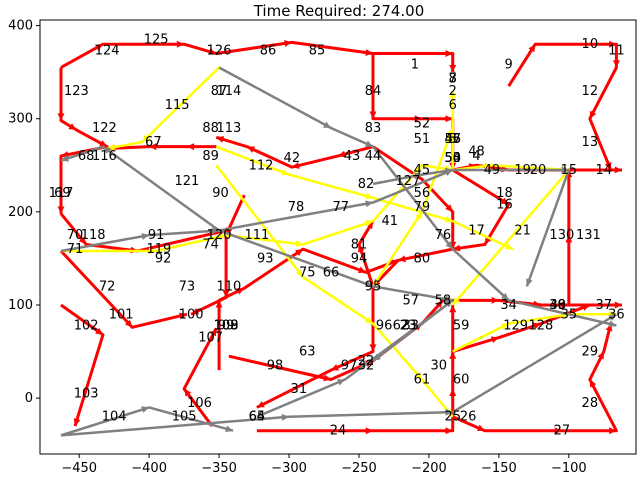  Describe the element at coordinates (557, 305) in the screenshot. I see `node-label: 40` at that location.